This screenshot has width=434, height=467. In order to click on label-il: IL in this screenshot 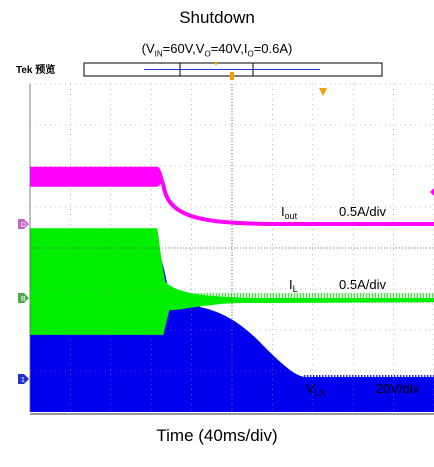, I will do `click(293, 285)`.